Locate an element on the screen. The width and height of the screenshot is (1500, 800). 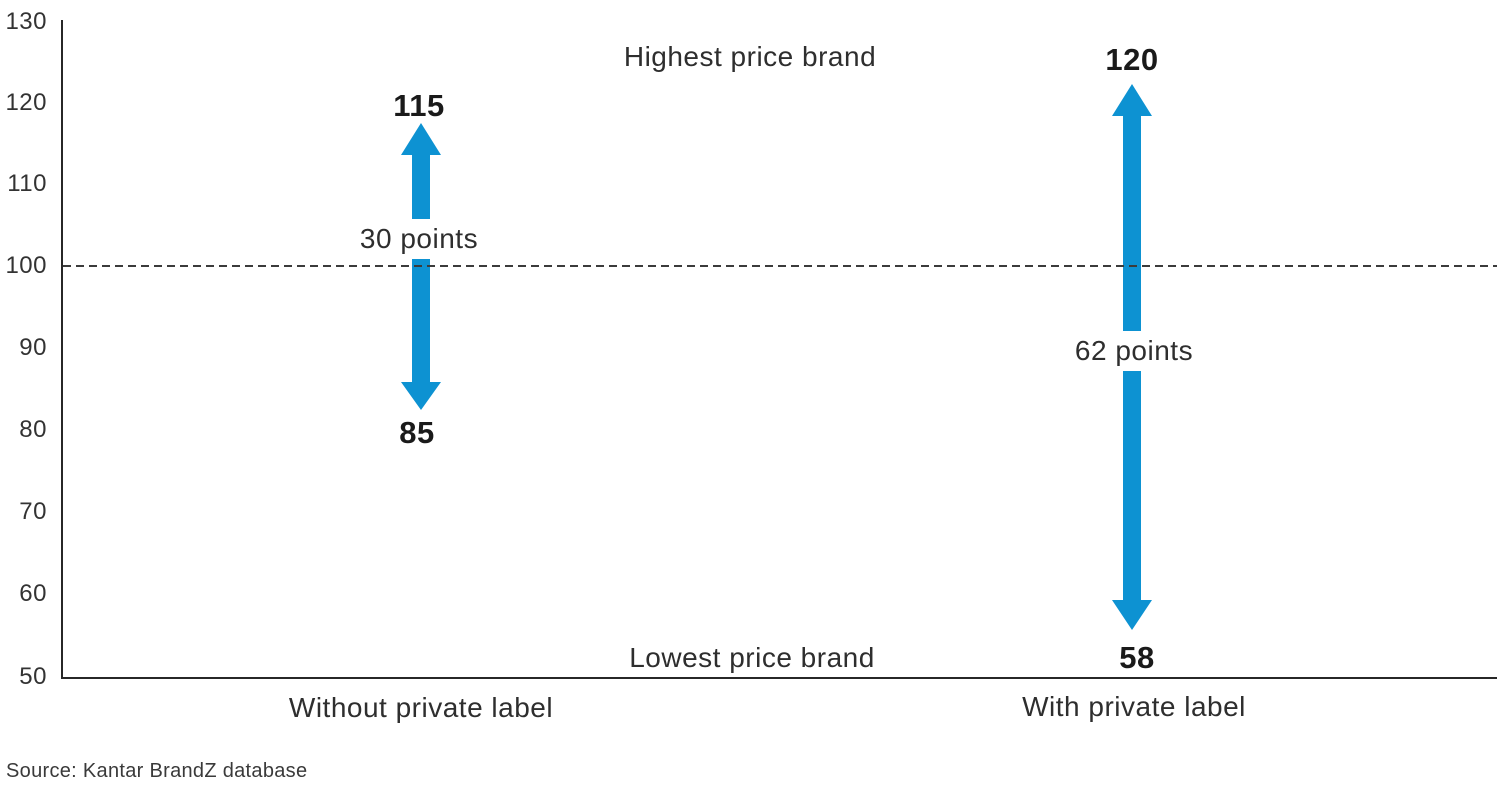
value-high-with-private-label: 120 is located at coordinates (1132, 59).